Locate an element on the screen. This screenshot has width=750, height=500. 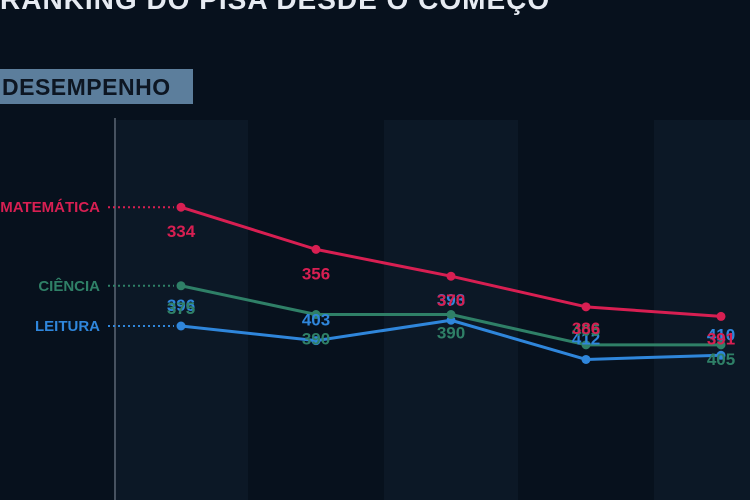
series-label: MATEMÁTICA is located at coordinates (50, 207).